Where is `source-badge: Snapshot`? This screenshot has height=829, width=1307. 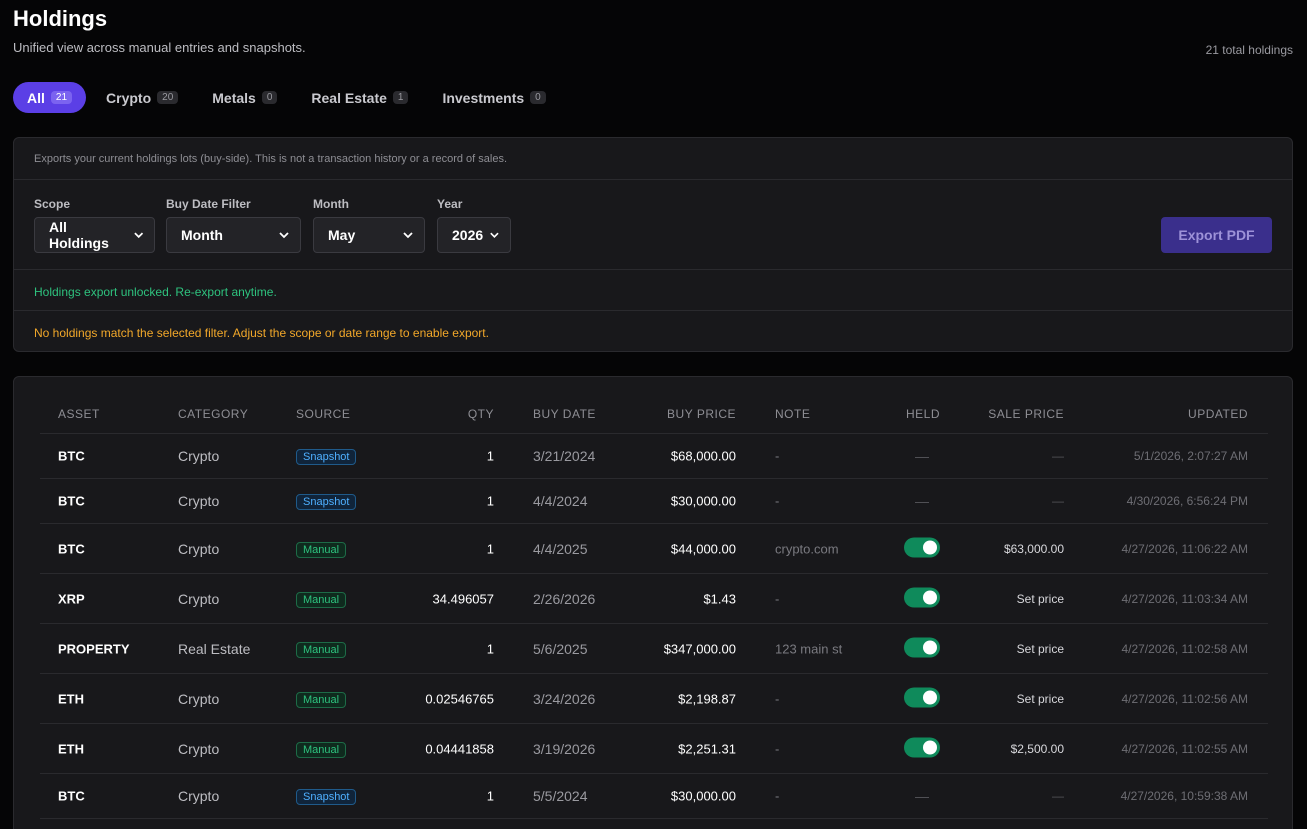
source-badge: Snapshot is located at coordinates (326, 502).